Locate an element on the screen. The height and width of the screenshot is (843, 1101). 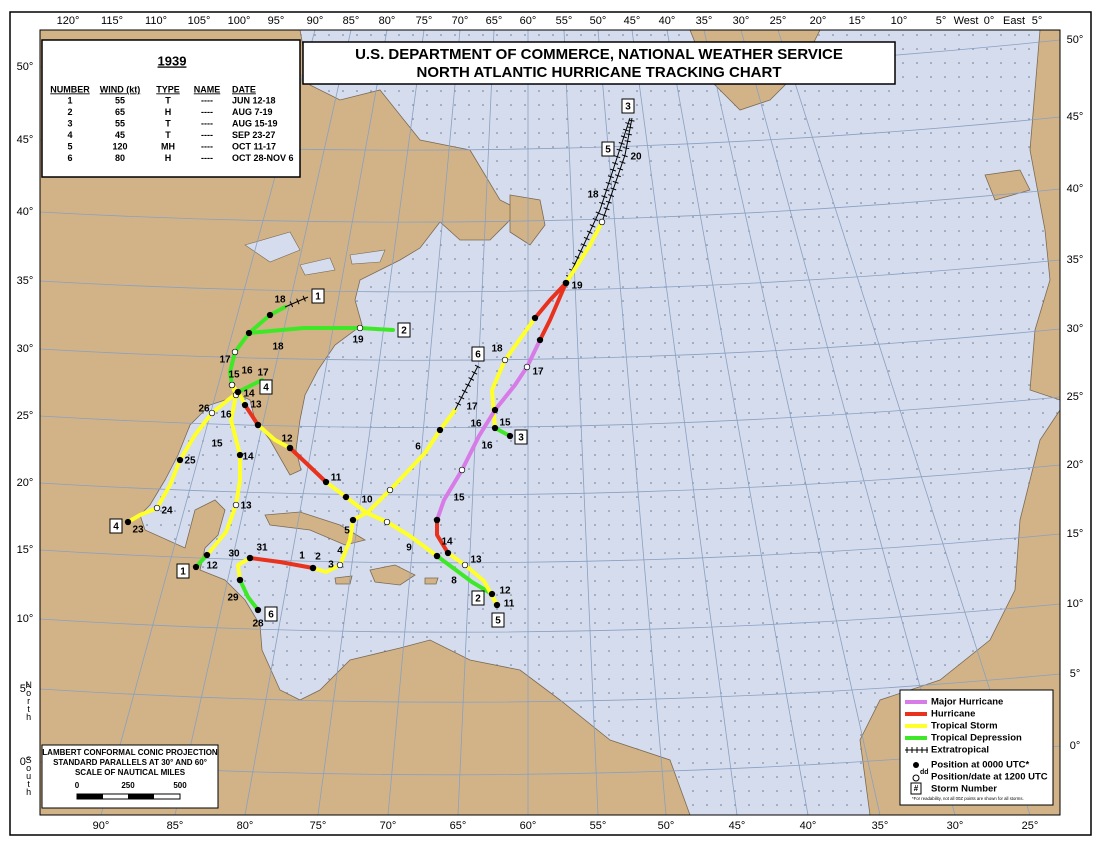
table-cell: 55 is located at coordinates (120, 123).